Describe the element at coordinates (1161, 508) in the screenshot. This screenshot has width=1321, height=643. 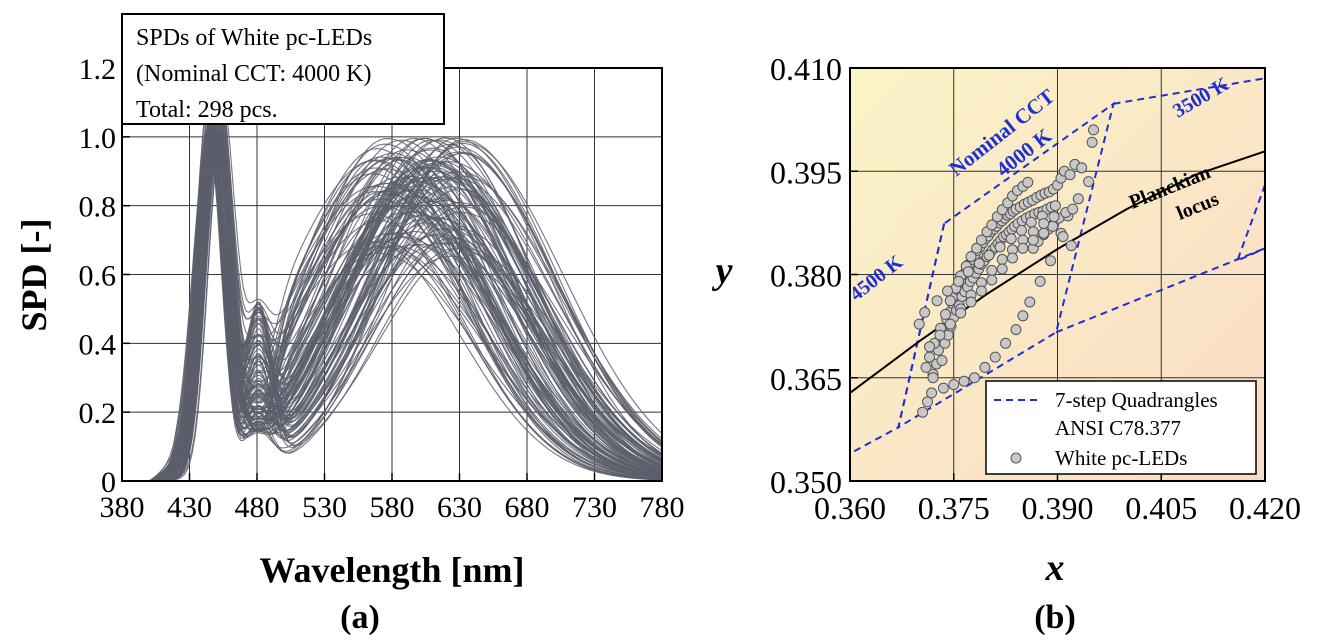
I see `x-tick-label: 0.405` at that location.